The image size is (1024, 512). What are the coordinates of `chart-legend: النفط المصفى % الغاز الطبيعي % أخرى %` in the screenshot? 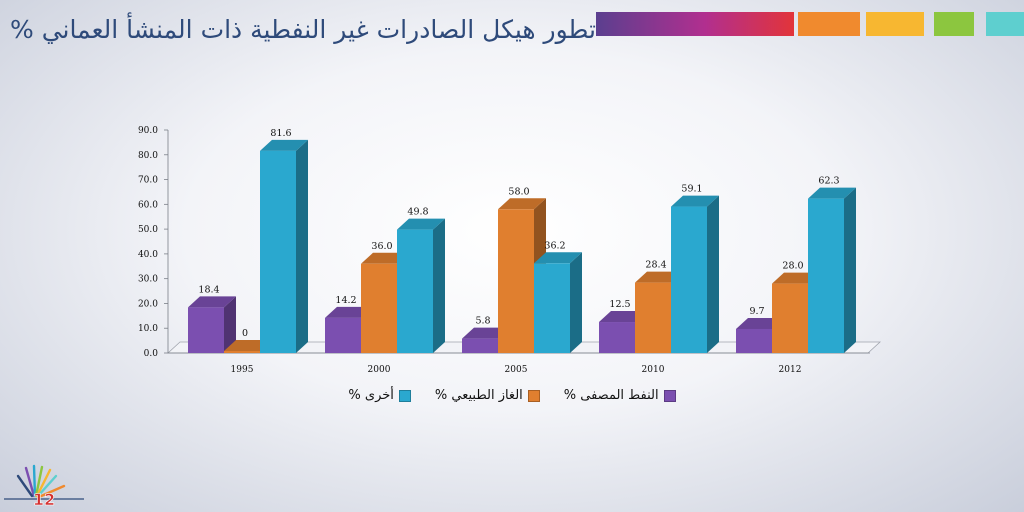 It's located at (512, 395).